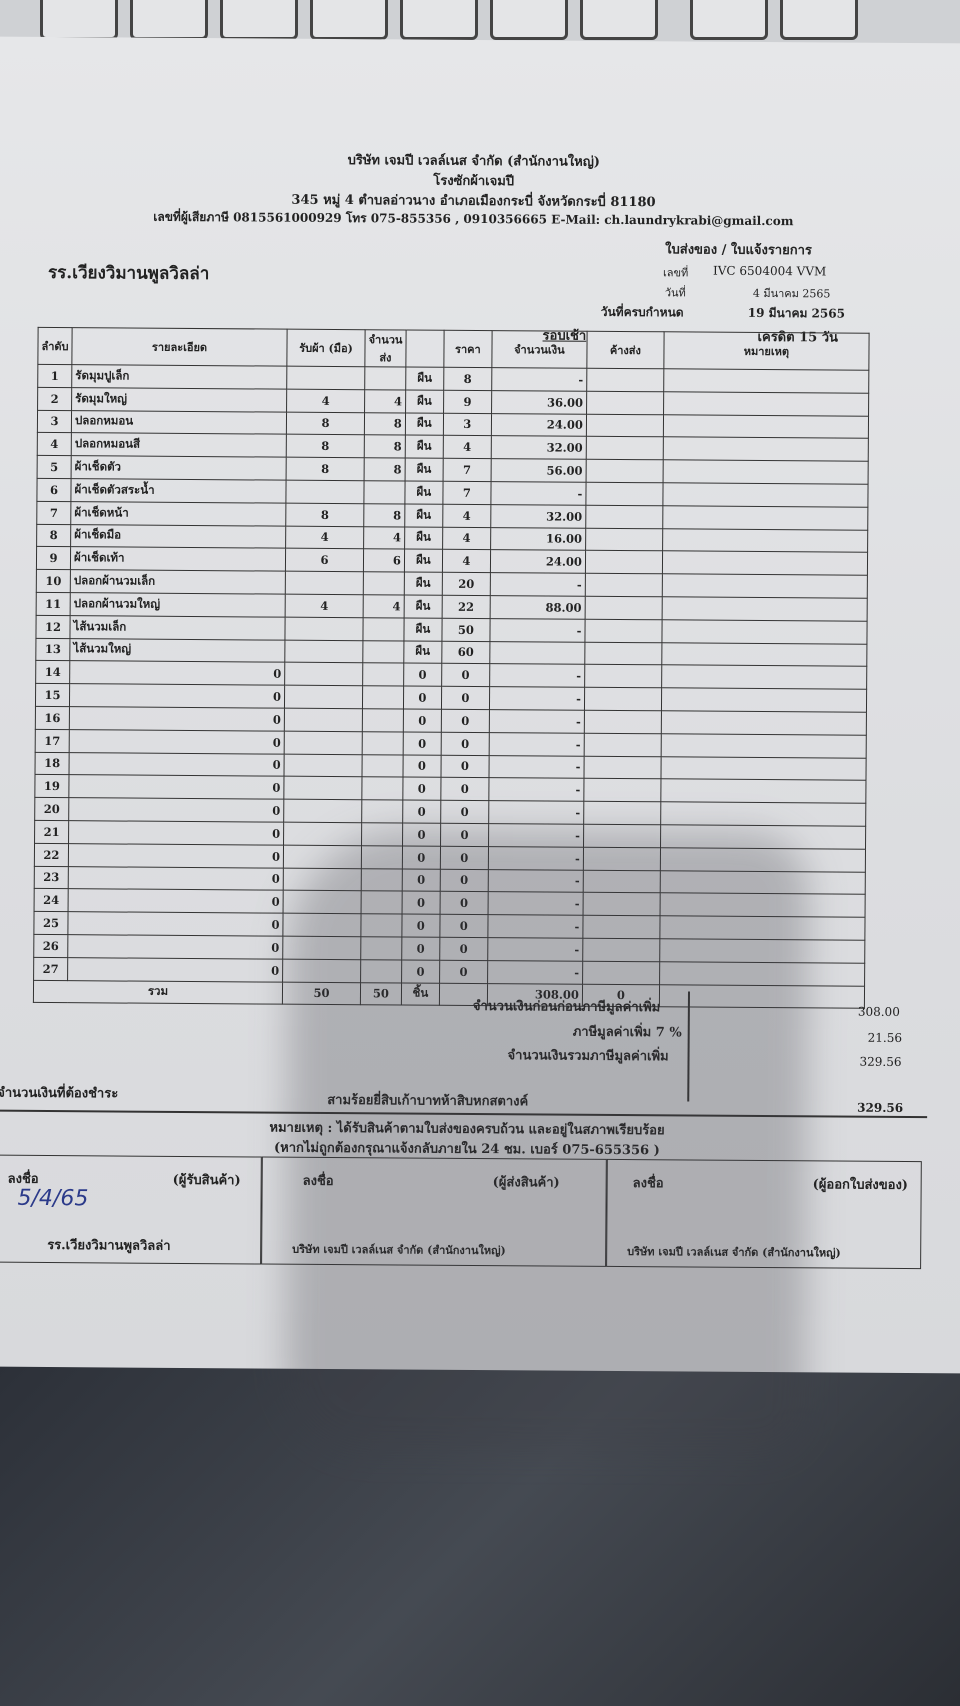  What do you see at coordinates (179, 468) in the screenshot?
I see `item-description: ผ้าเช็ดตัว` at bounding box center [179, 468].